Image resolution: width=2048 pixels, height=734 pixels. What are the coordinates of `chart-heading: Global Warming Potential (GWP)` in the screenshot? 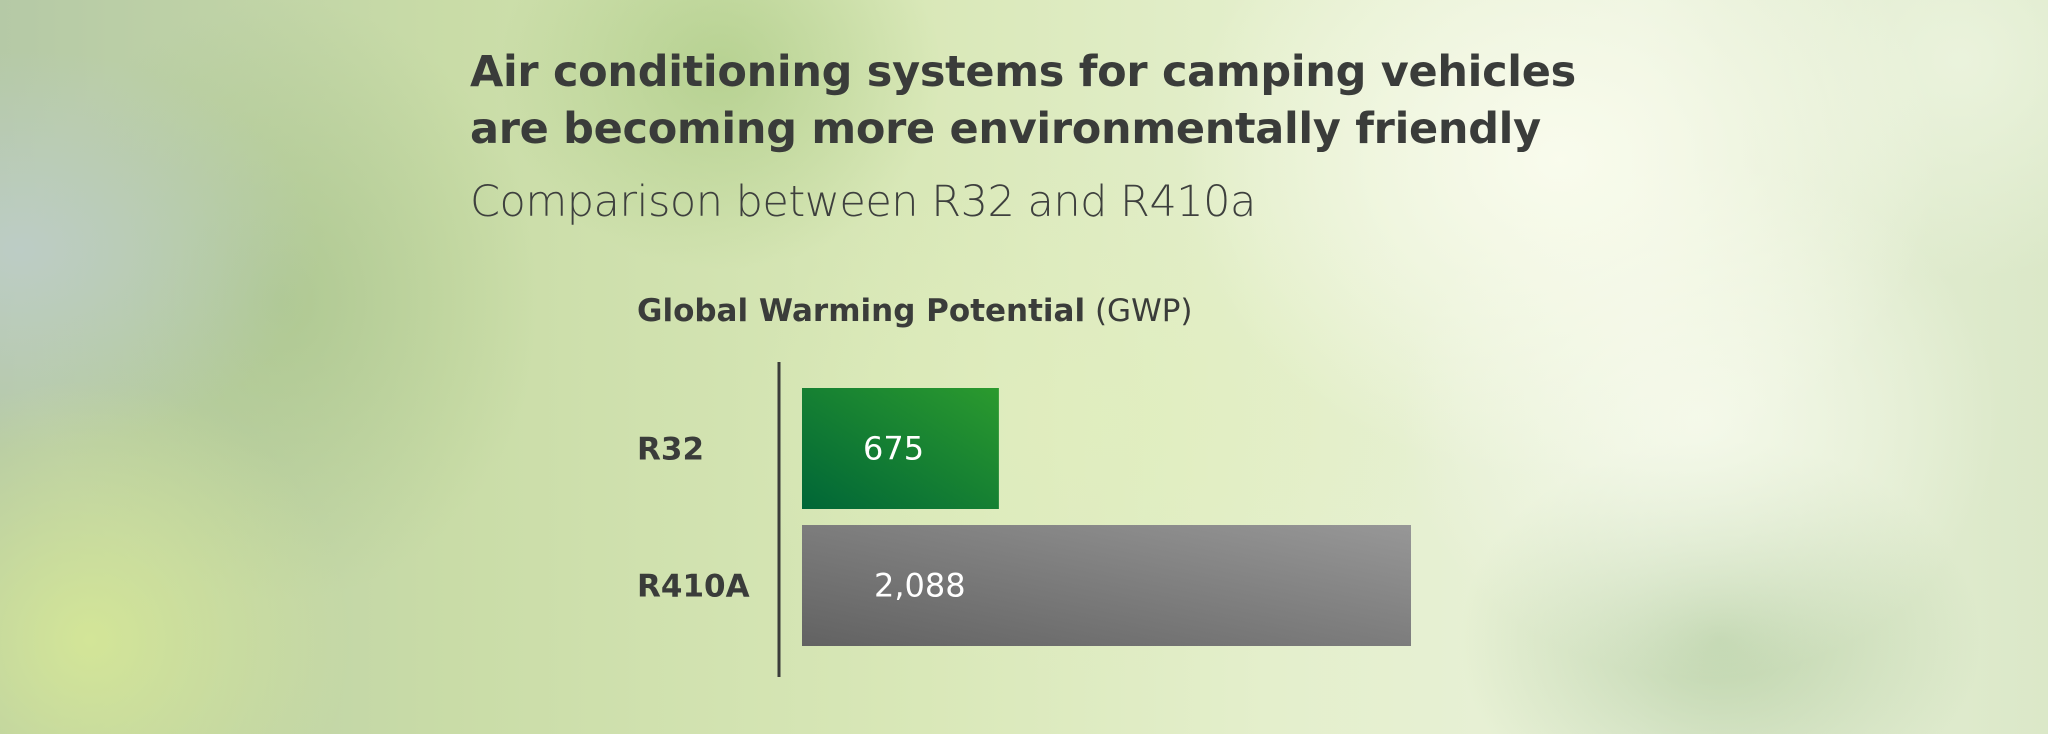 It's located at (915, 311).